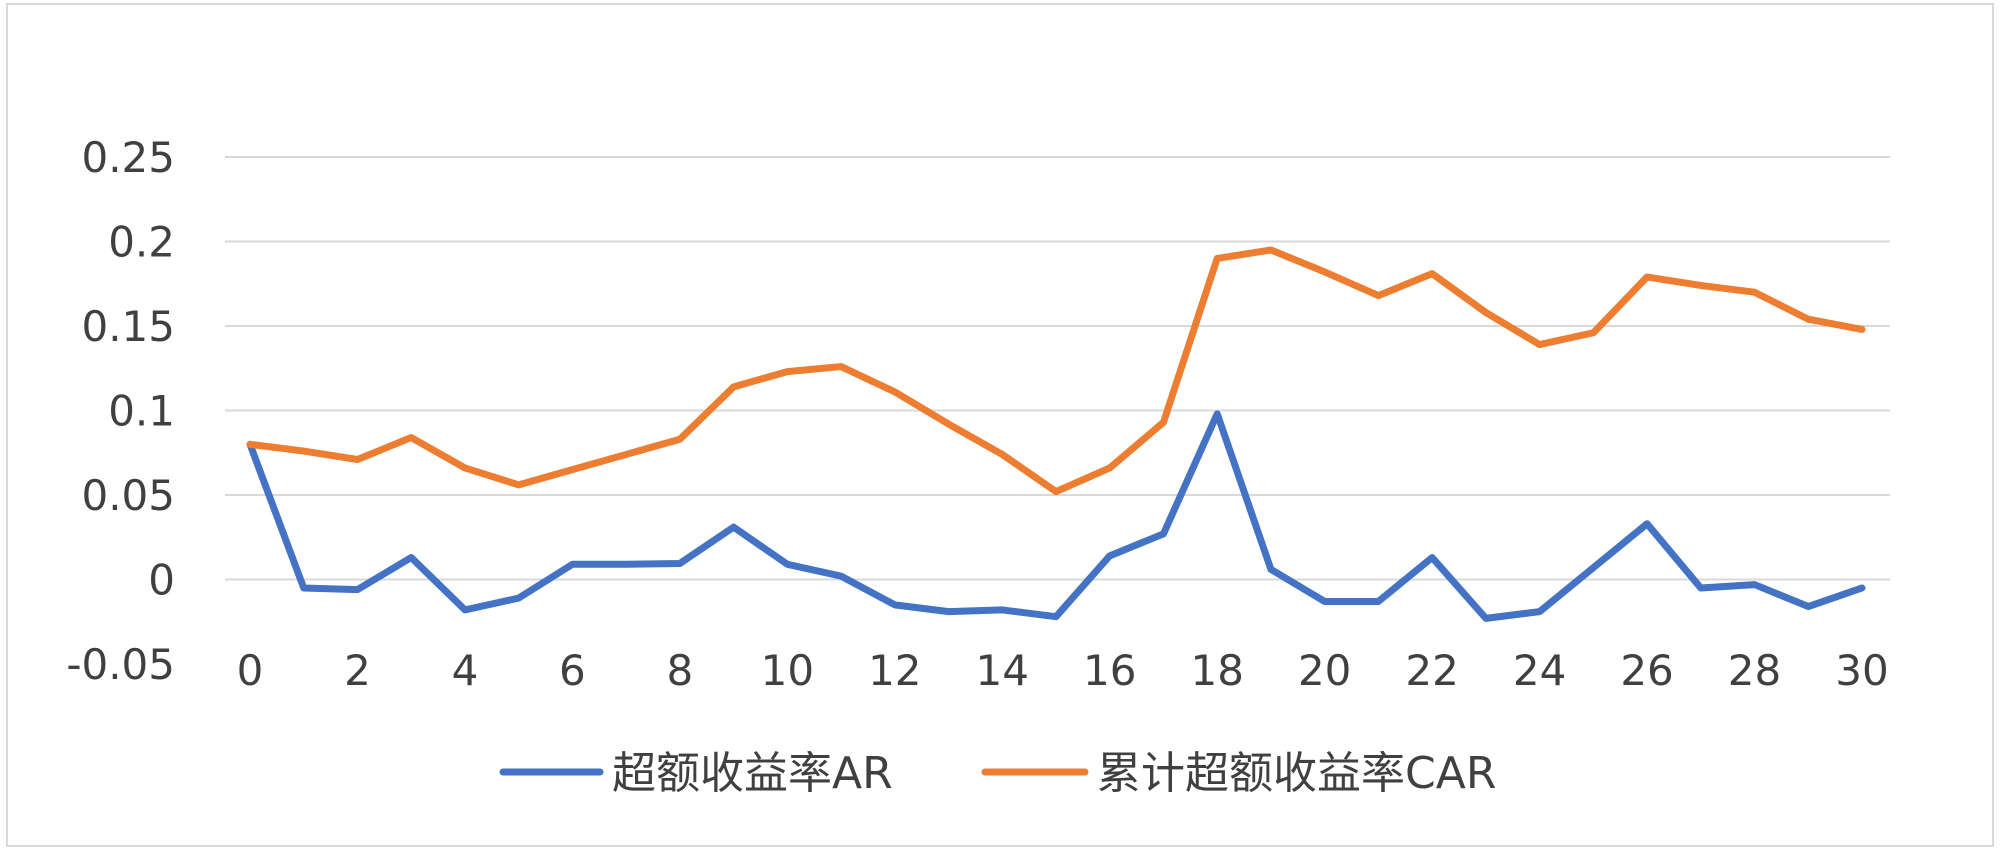 Image resolution: width=2000 pixels, height=858 pixels. I want to click on x-tick-label: 12, so click(894, 670).